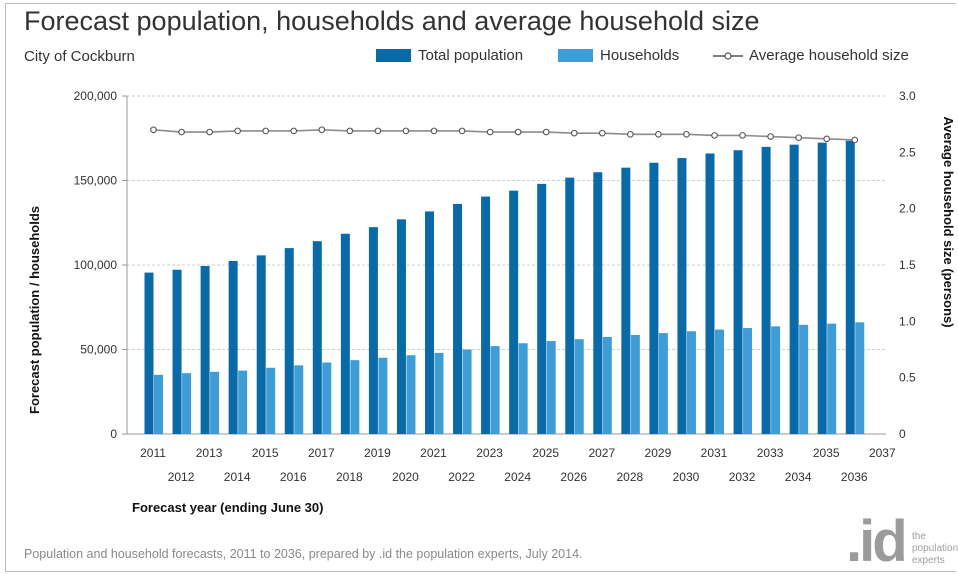  Describe the element at coordinates (601, 453) in the screenshot. I see `x-tick-label: 2027` at that location.